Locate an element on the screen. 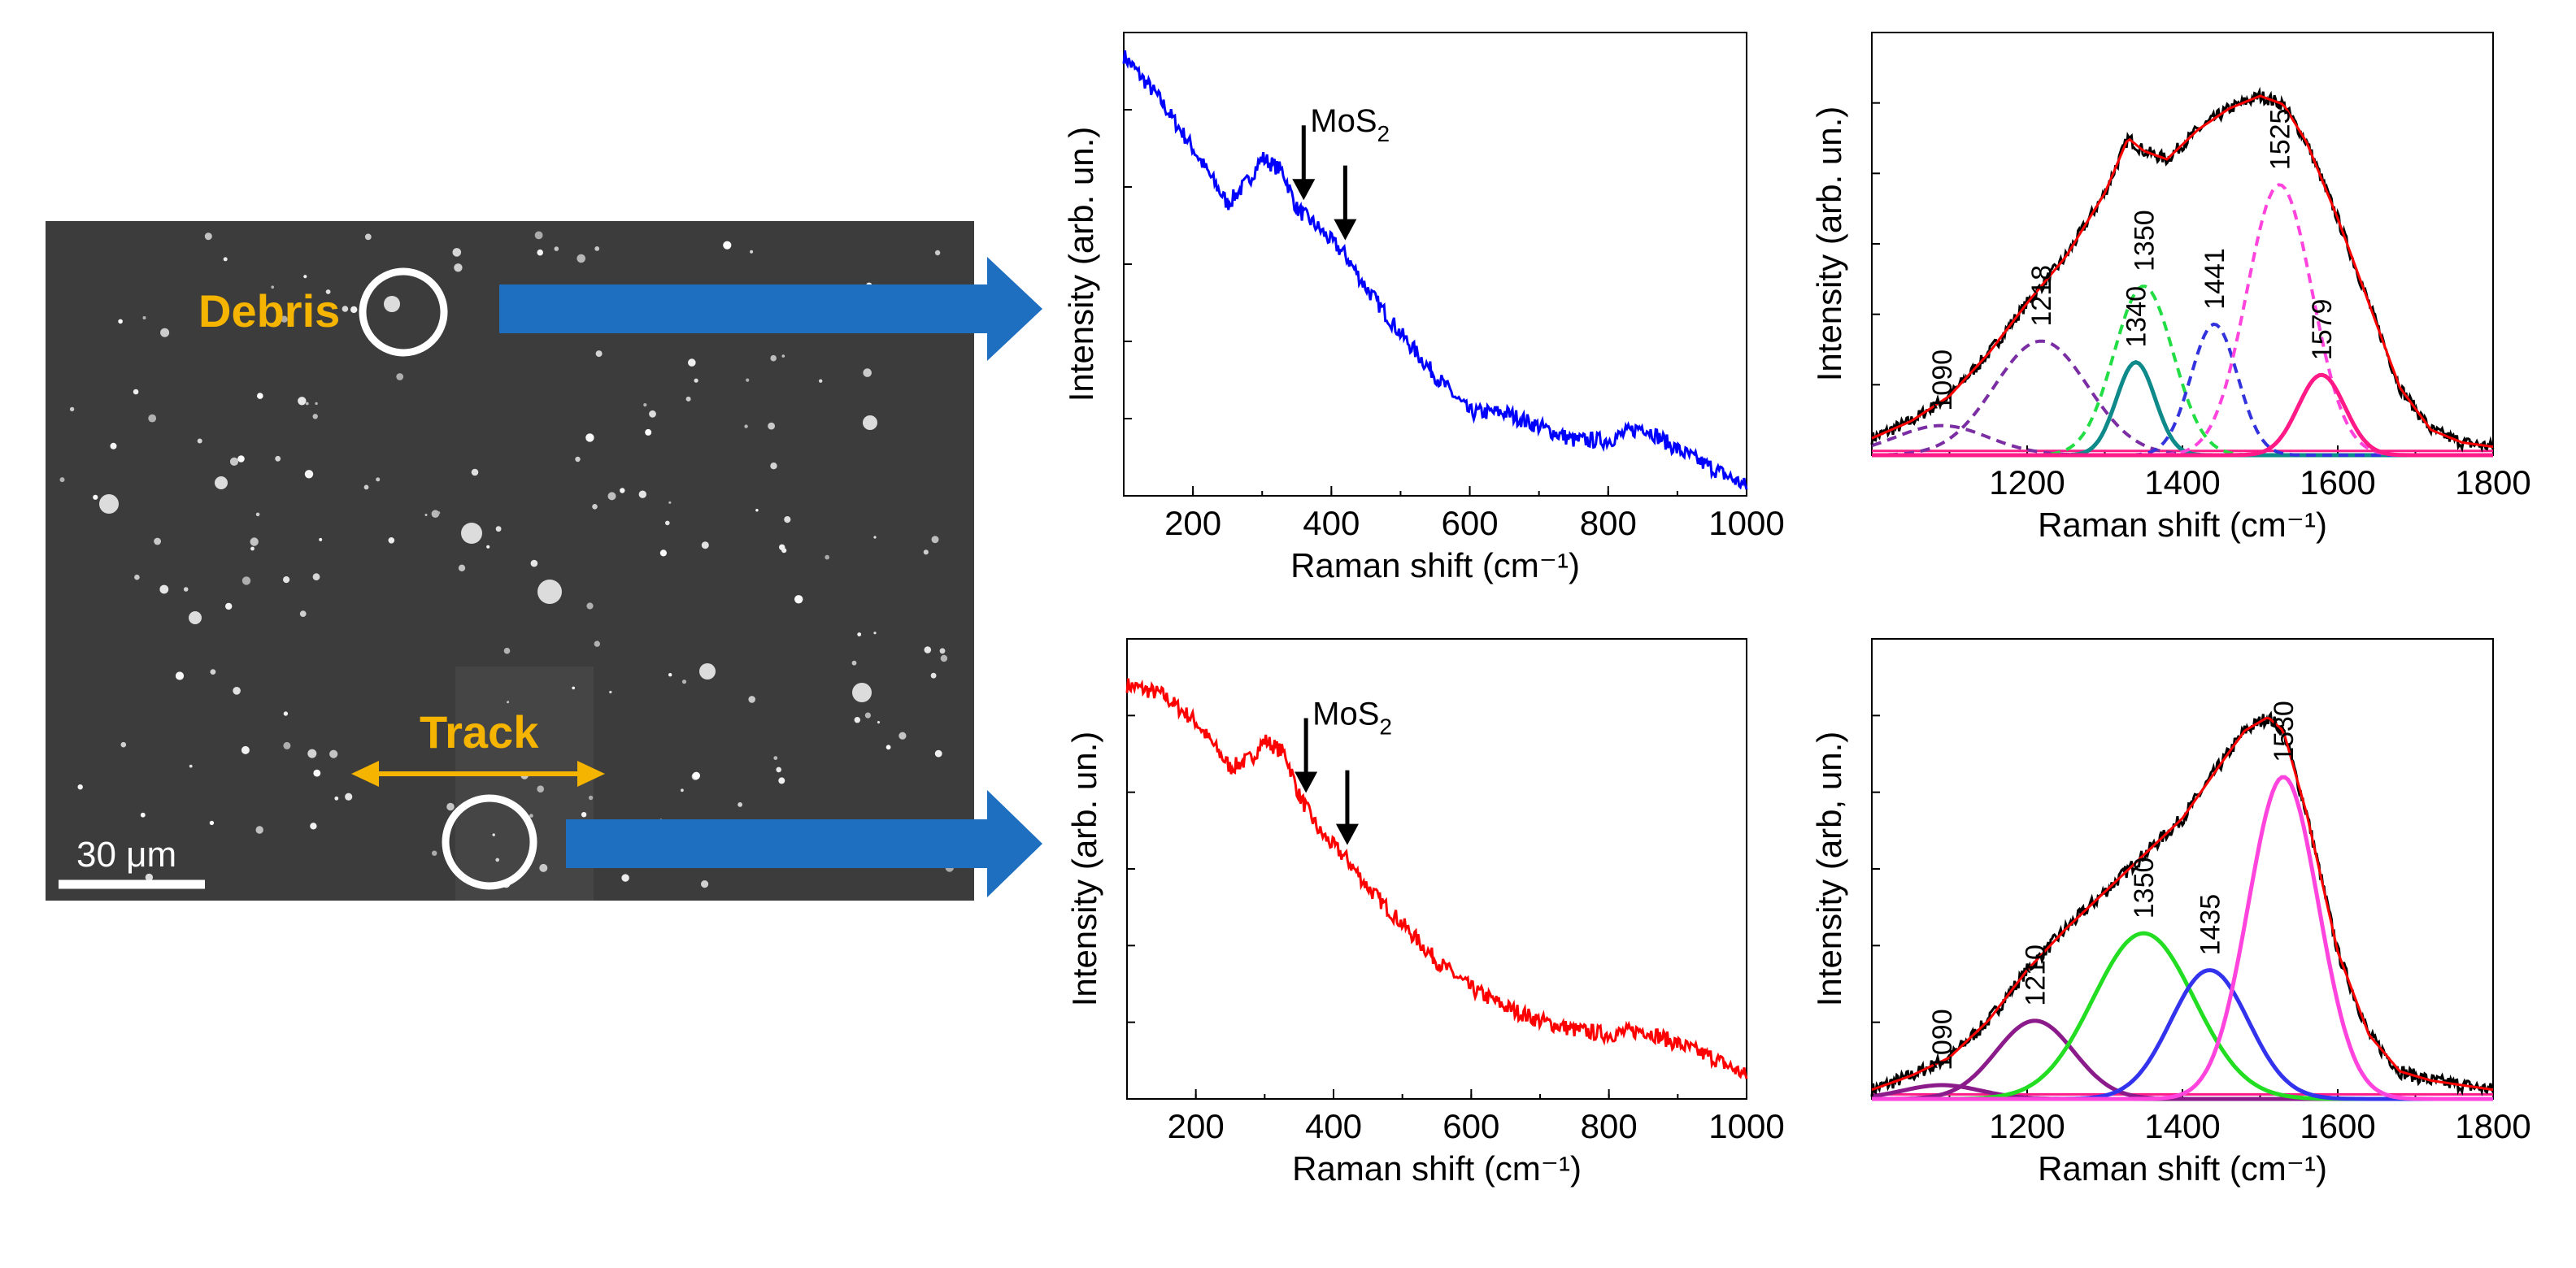 This screenshot has width=2576, height=1268. peak-label-1435: 1435 is located at coordinates (2210, 925).